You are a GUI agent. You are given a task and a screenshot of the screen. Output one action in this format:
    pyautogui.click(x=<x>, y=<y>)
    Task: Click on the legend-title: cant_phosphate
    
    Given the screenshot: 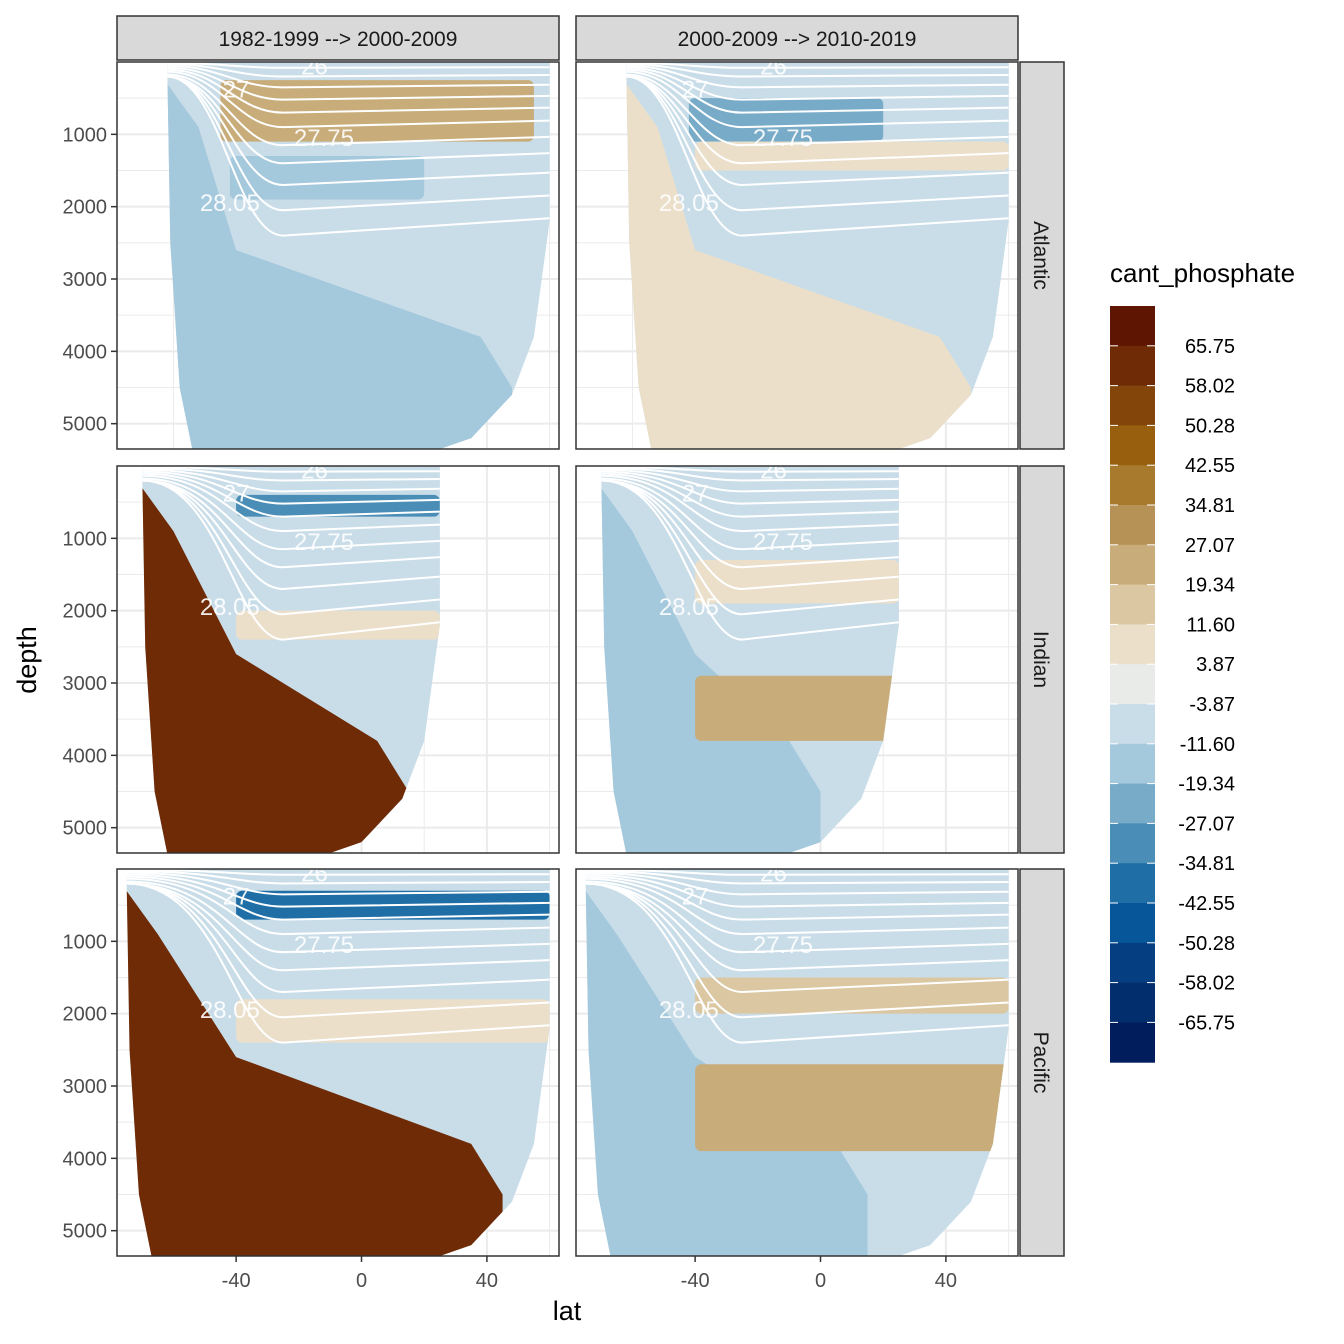 What is the action you would take?
    pyautogui.click(x=1202, y=273)
    